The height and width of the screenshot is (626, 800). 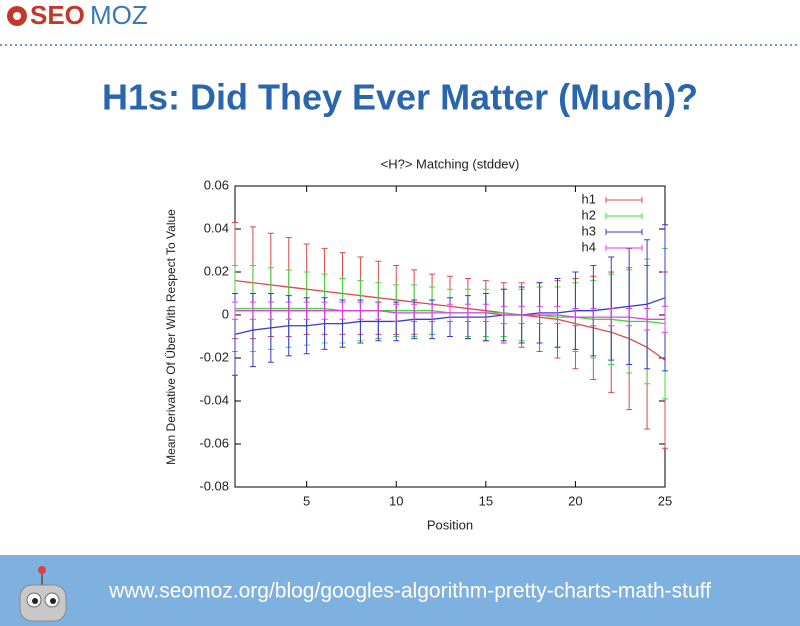 I want to click on y-tick-label: -0.02, so click(x=214, y=356).